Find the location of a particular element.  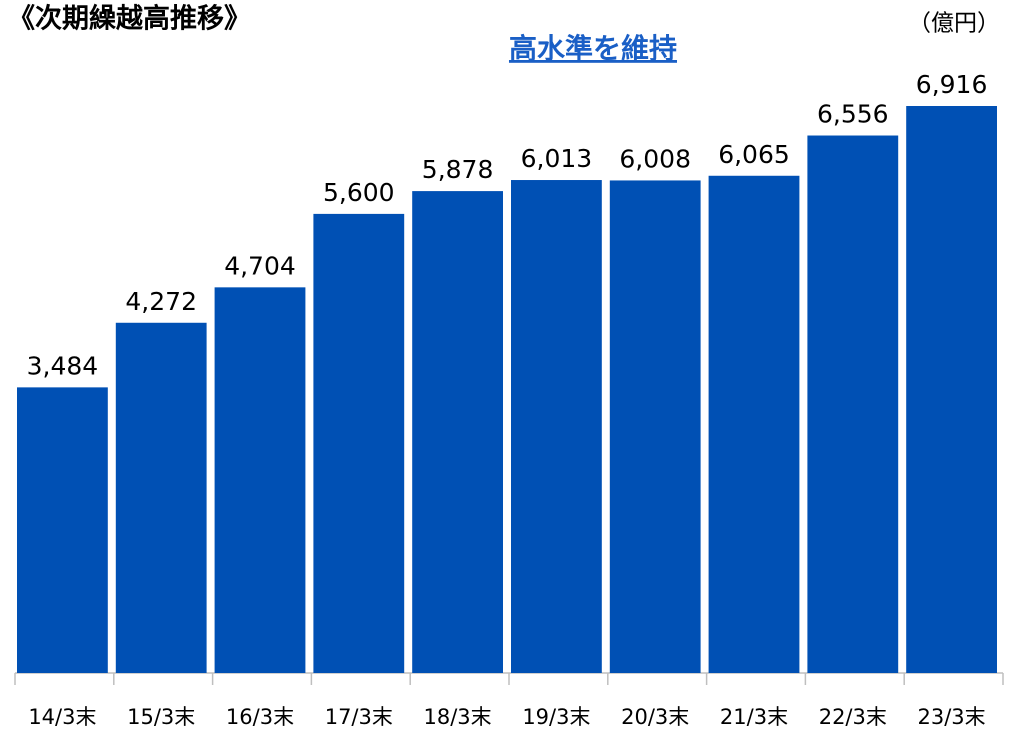

x-tick-label: 22/3末 is located at coordinates (853, 717).